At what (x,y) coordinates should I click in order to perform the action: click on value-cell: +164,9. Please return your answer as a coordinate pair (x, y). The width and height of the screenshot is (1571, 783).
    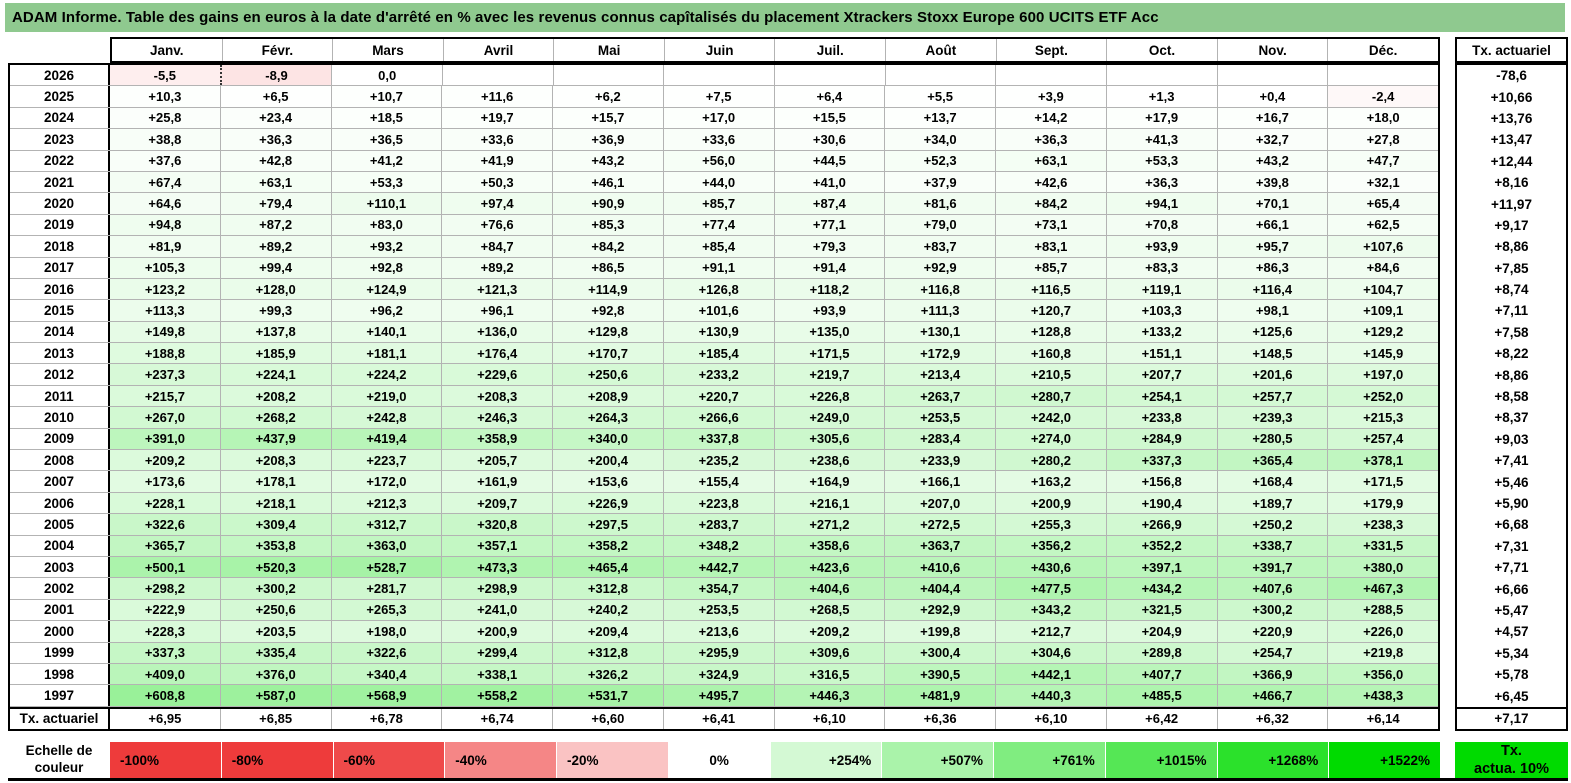
    Looking at the image, I should click on (829, 481).